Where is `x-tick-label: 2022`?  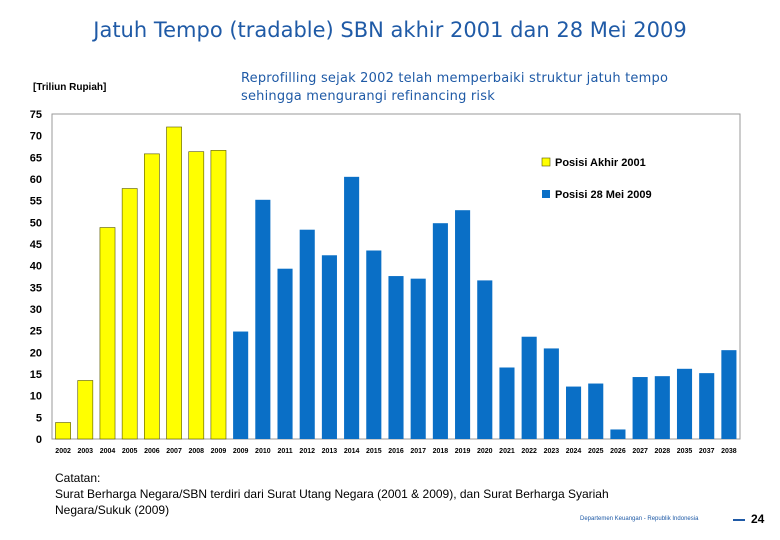 x-tick-label: 2022 is located at coordinates (529, 451).